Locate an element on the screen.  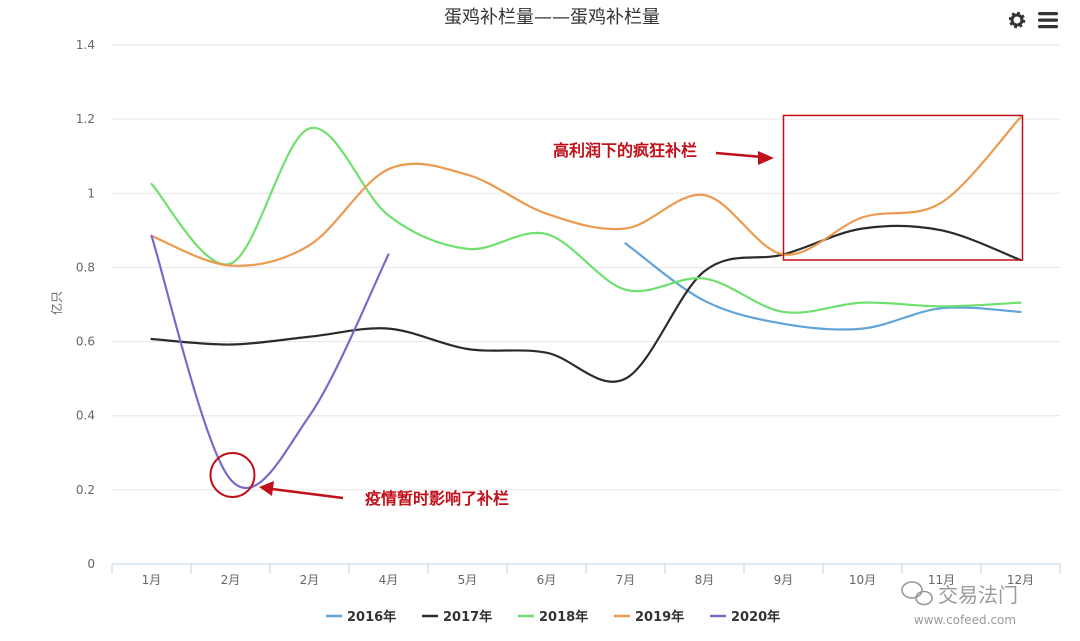
legend: 2016年 2017年 2018年 2019年 2020年 is located at coordinates (553, 617).